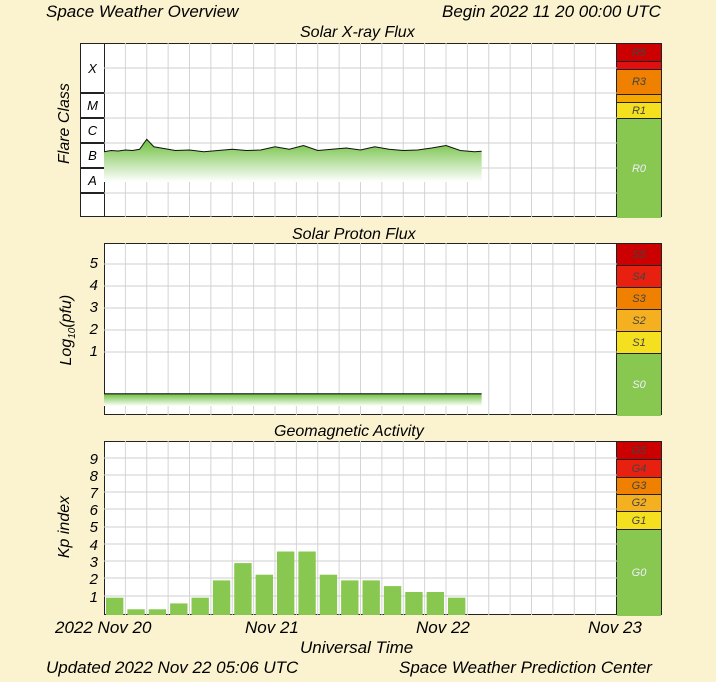 The image size is (716, 682). I want to click on kp-tick: 3, so click(93, 562).